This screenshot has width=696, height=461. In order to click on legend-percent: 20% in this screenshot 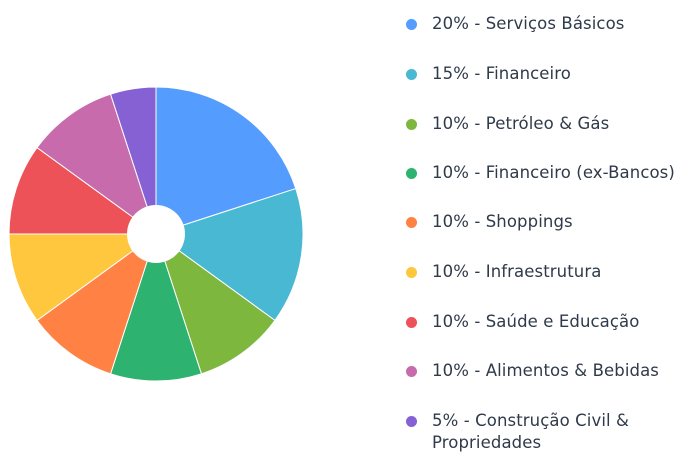, I will do `click(450, 23)`.